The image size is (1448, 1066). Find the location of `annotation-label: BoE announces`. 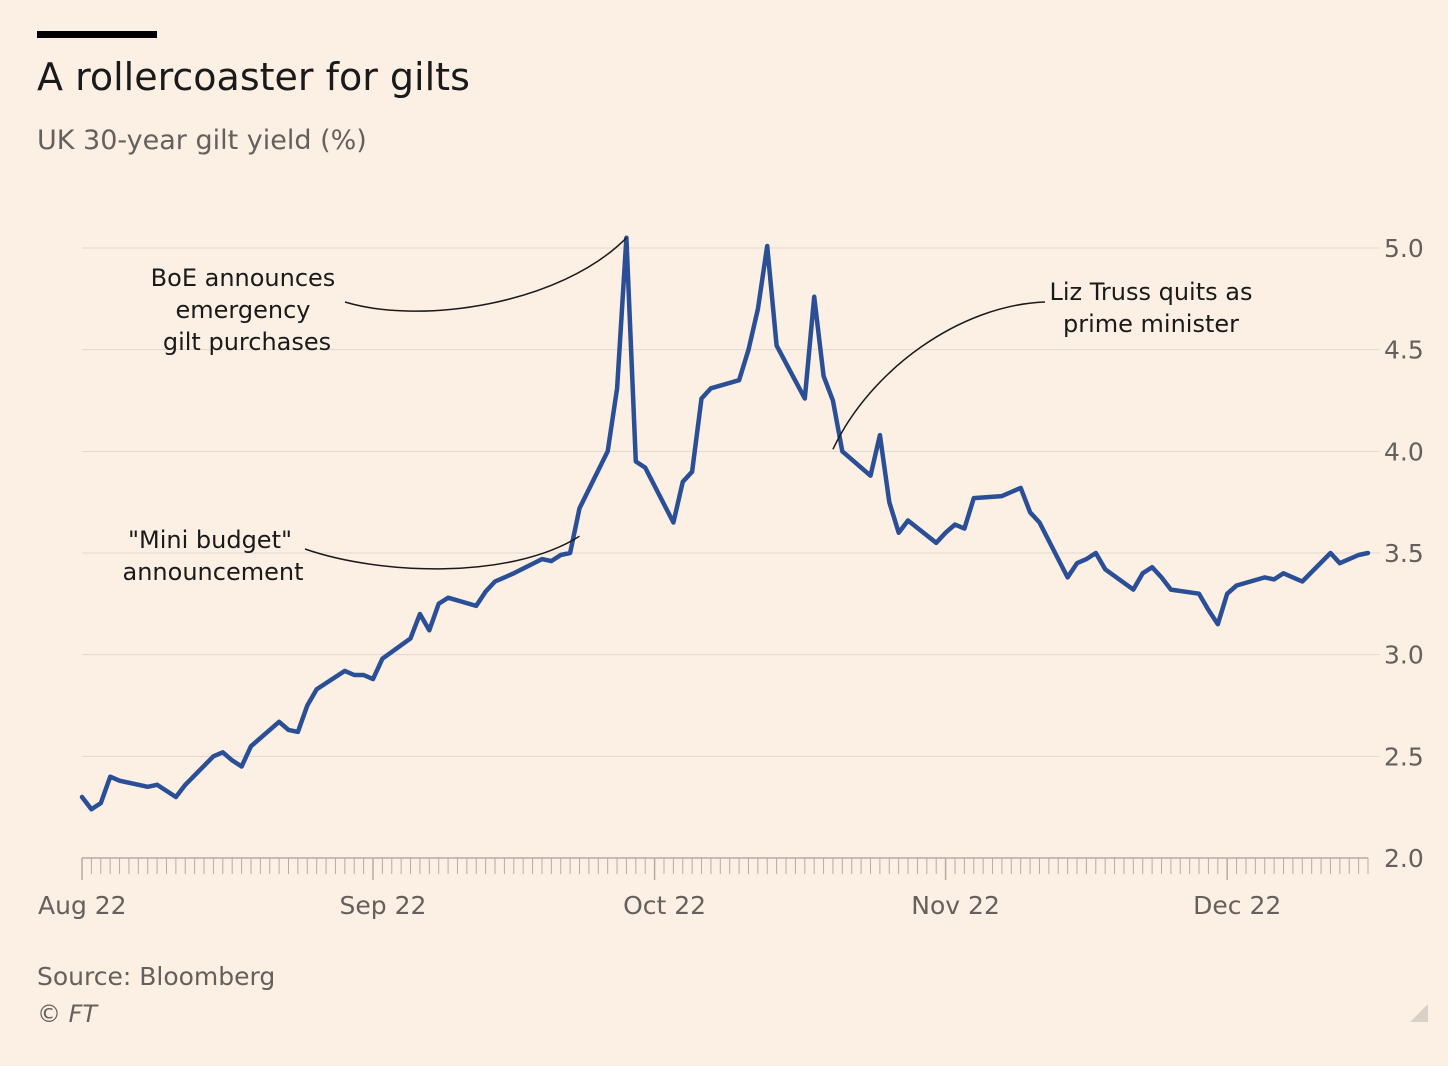

annotation-label: BoE announces is located at coordinates (243, 278).